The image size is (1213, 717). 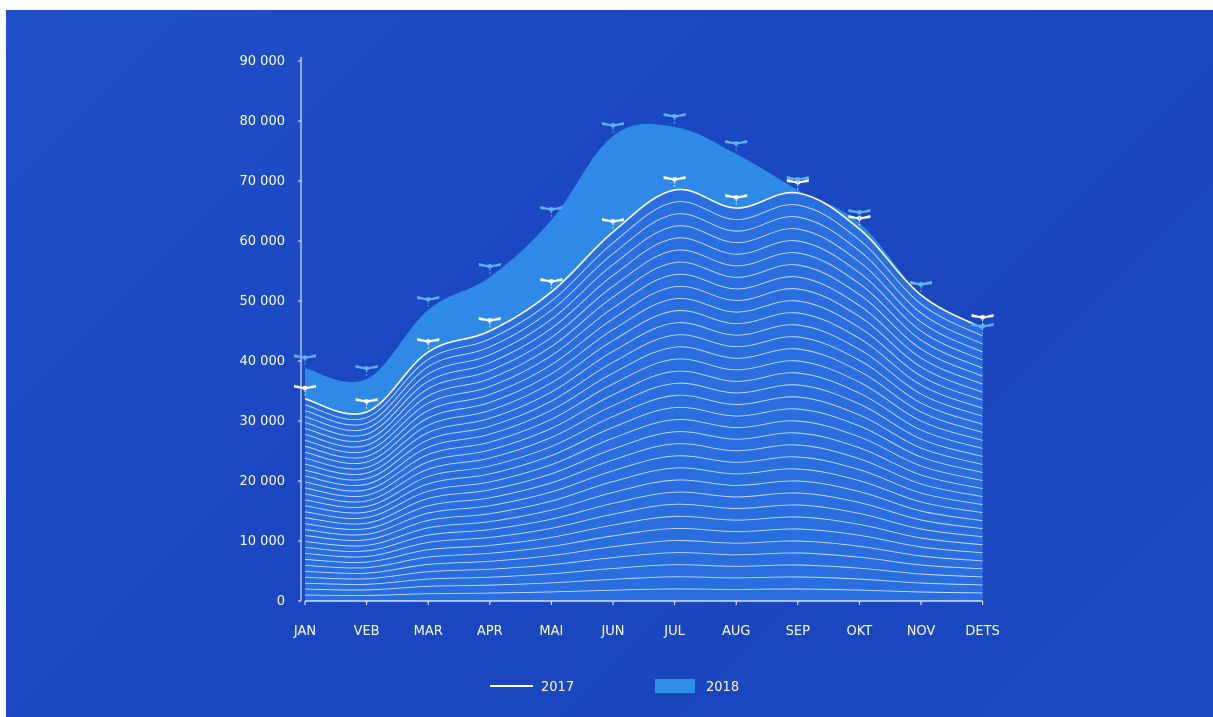 I want to click on y-tick-label: 80 000, so click(x=263, y=121).